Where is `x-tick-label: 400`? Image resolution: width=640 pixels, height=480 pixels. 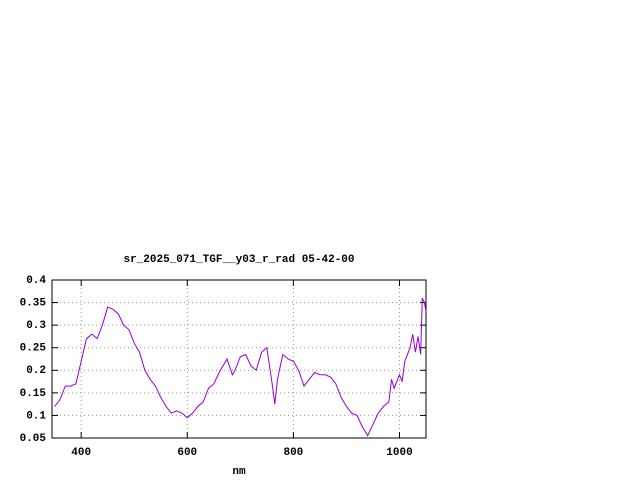
x-tick-label: 400 is located at coordinates (81, 453).